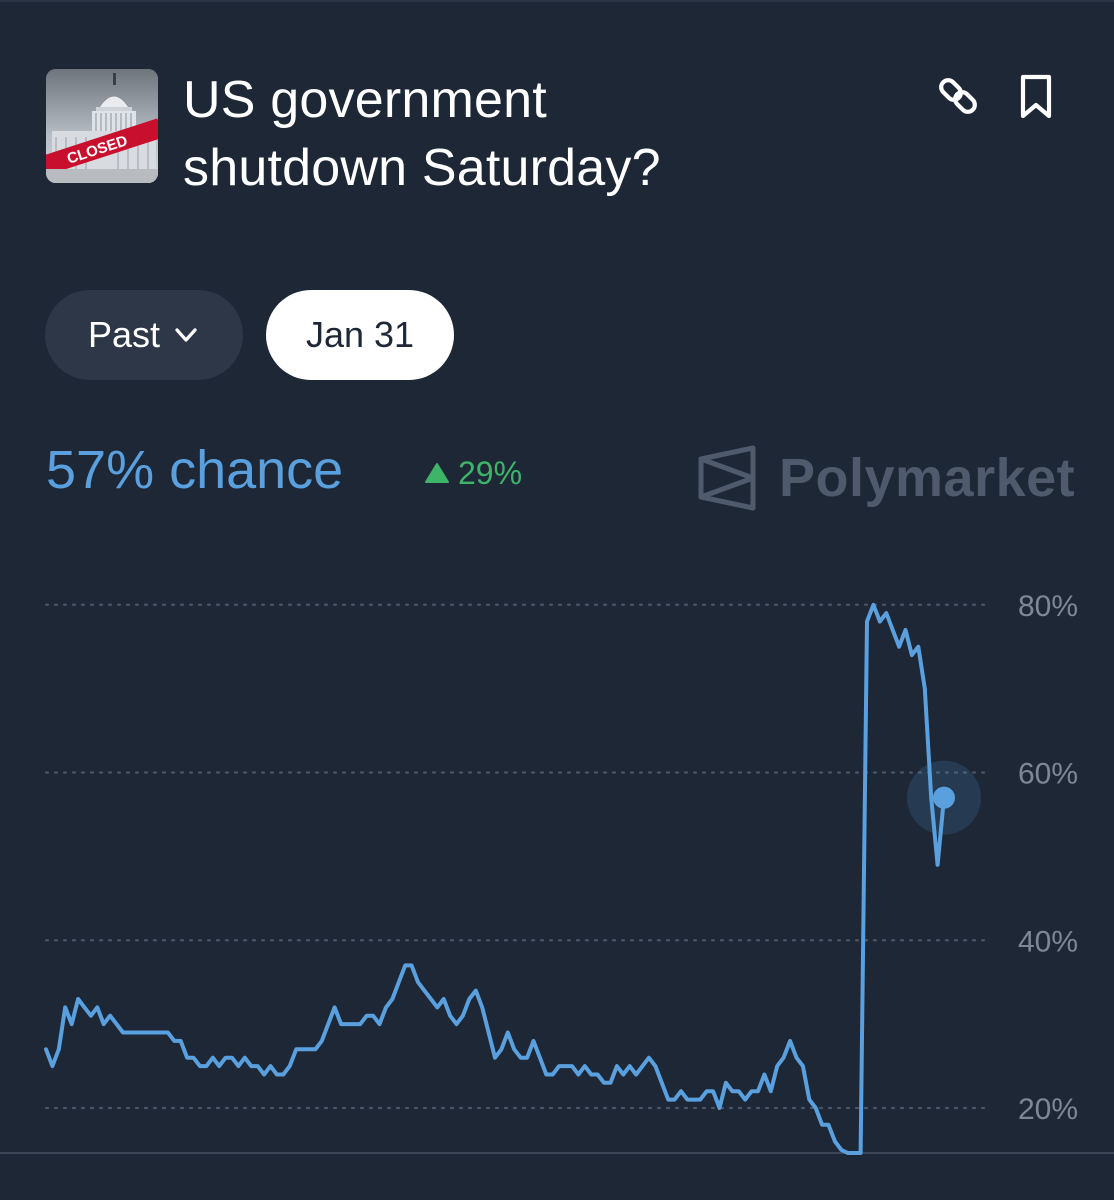  Describe the element at coordinates (422, 168) in the screenshot. I see `market-title-line-2: shutdown Saturday?` at that location.